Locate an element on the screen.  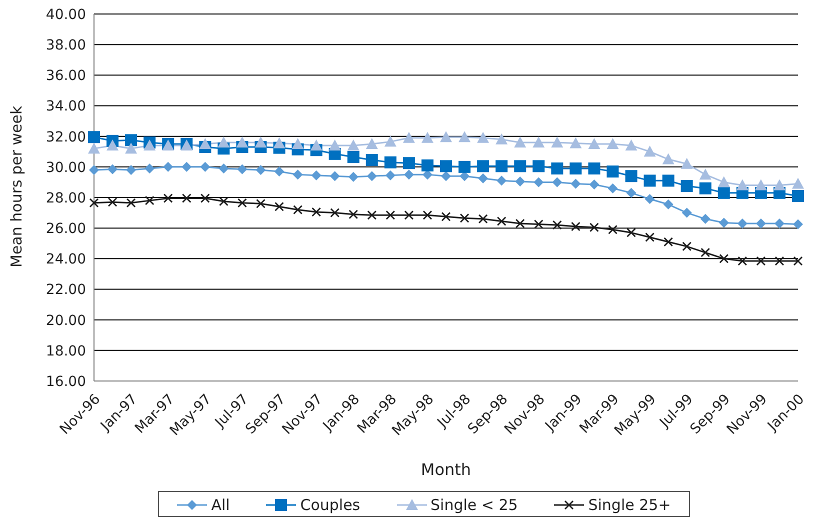
y-tick-label: 20.00 is located at coordinates (66, 320).